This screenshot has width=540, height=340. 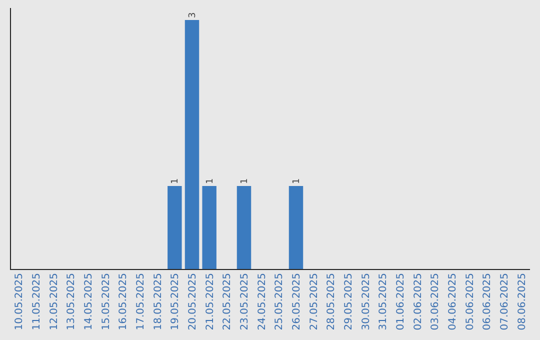 What do you see at coordinates (488, 301) in the screenshot?
I see `x-tick-label: 06.06.2025` at bounding box center [488, 301].